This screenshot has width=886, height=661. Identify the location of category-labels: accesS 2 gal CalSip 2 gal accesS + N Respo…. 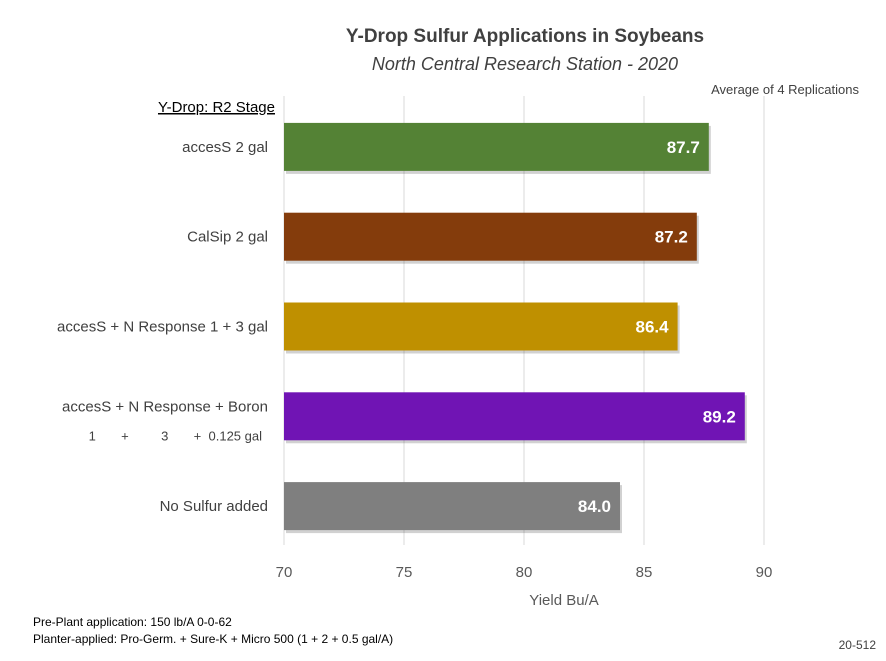
(162, 327).